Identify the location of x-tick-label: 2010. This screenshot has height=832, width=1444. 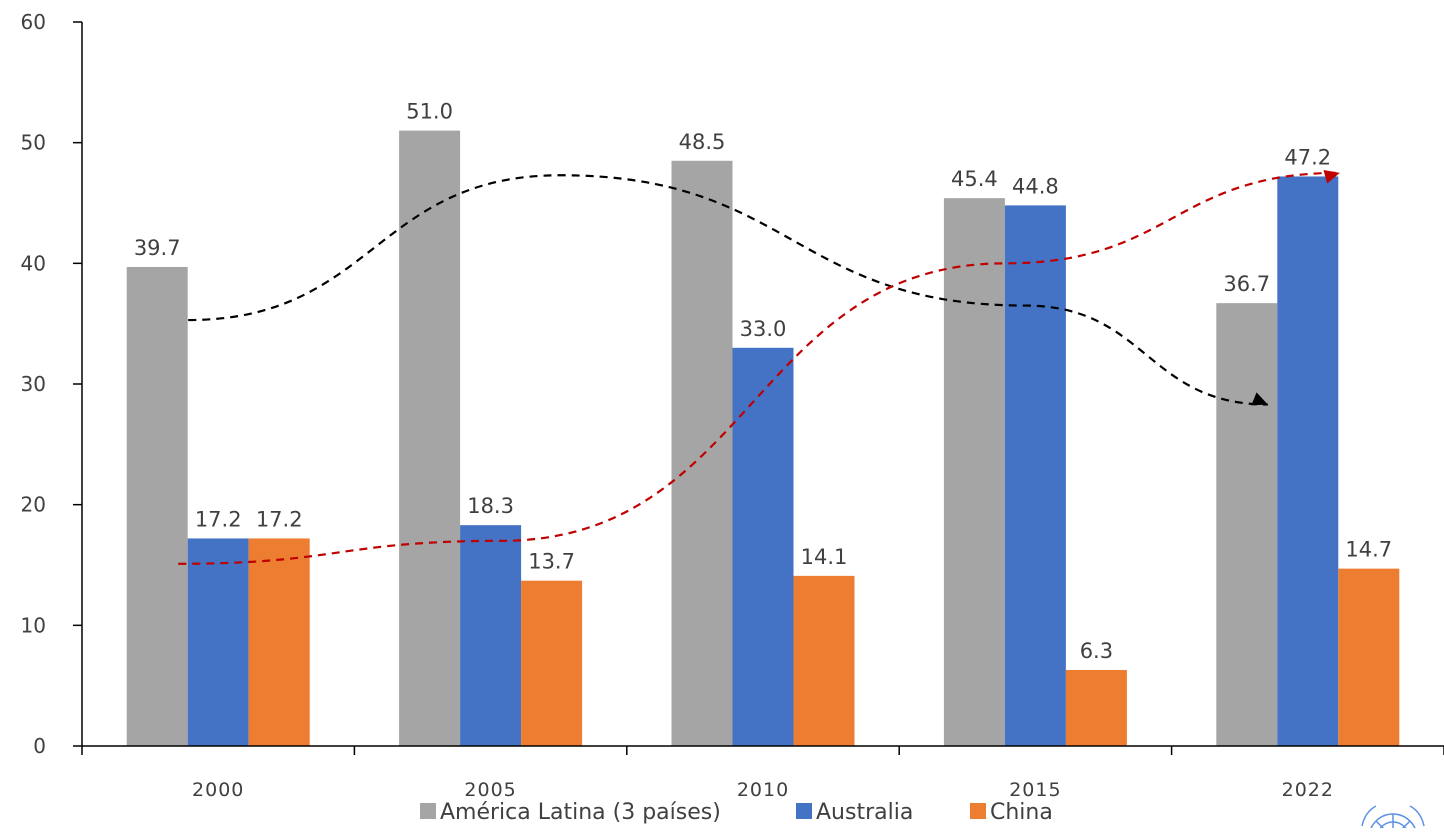
(763, 790).